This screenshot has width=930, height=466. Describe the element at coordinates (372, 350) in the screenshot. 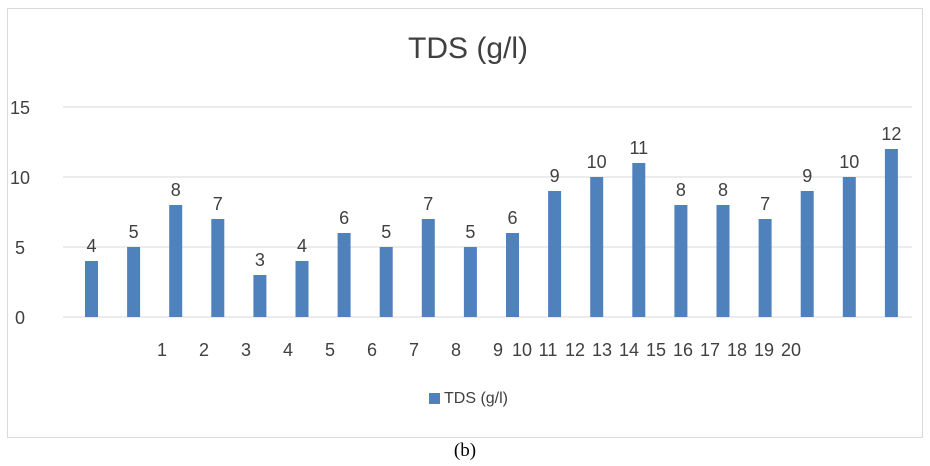

I see `x-tick-label: 6` at that location.